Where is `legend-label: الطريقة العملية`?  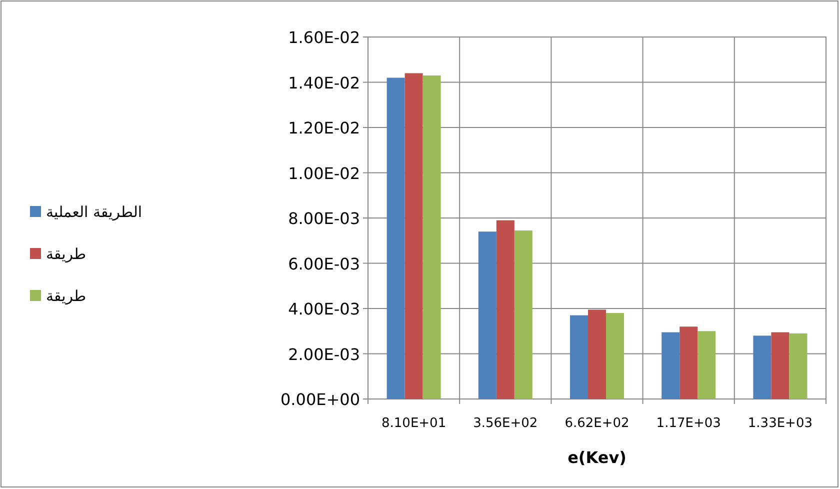 legend-label: الطريقة العملية is located at coordinates (94, 212).